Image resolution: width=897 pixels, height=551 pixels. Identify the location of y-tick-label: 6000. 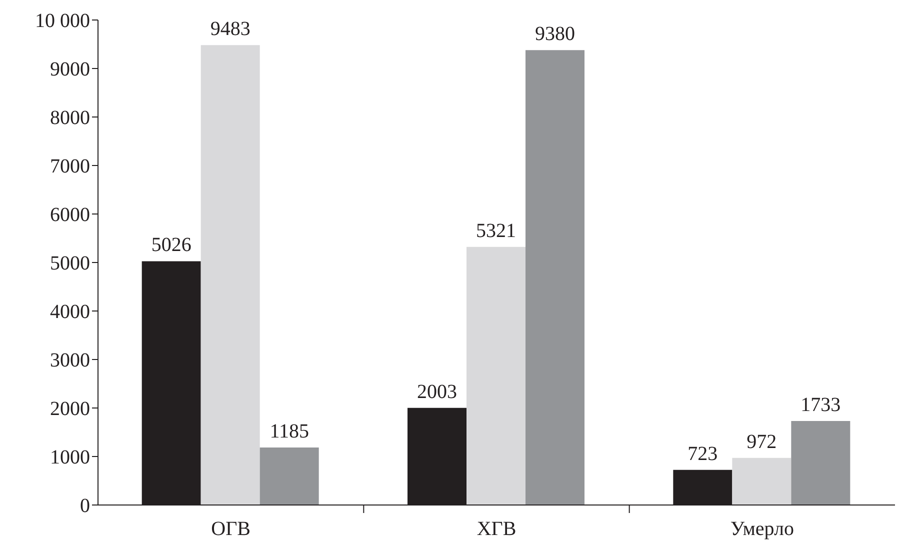
(70, 215).